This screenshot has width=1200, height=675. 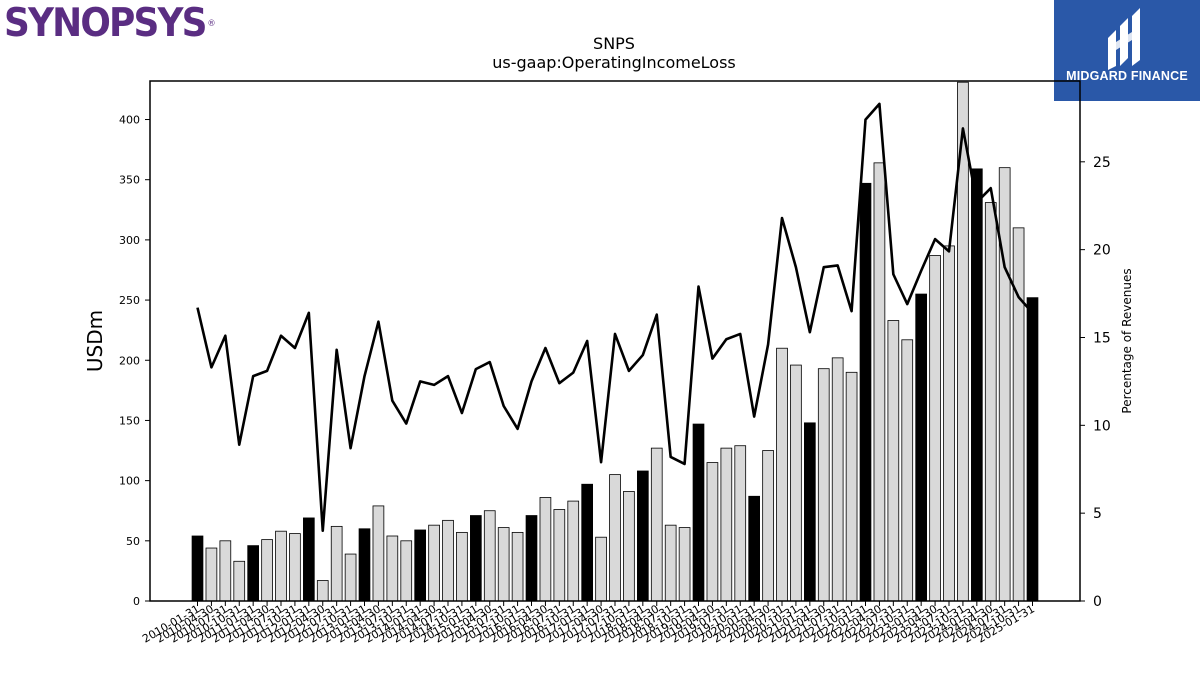 What do you see at coordinates (1097, 514) in the screenshot?
I see `y2-tick-label: 5` at bounding box center [1097, 514].